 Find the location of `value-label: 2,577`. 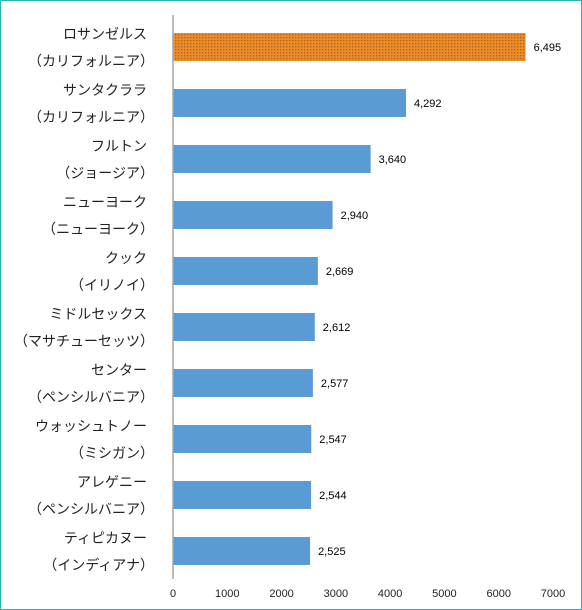

value-label: 2,577 is located at coordinates (335, 384).